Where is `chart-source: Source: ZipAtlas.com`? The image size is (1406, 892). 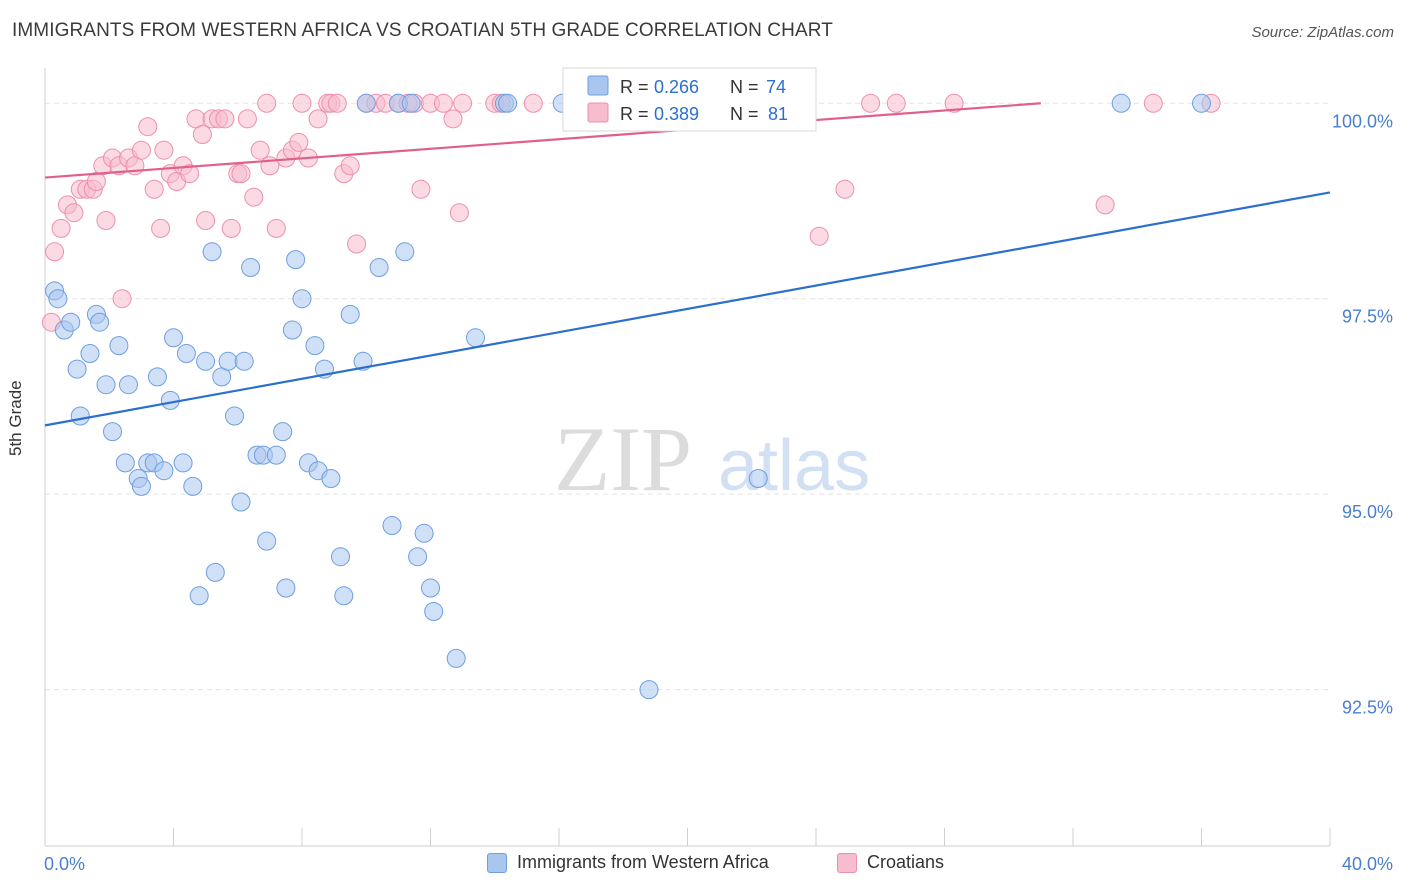 chart-source: Source: ZipAtlas.com is located at coordinates (1322, 32).